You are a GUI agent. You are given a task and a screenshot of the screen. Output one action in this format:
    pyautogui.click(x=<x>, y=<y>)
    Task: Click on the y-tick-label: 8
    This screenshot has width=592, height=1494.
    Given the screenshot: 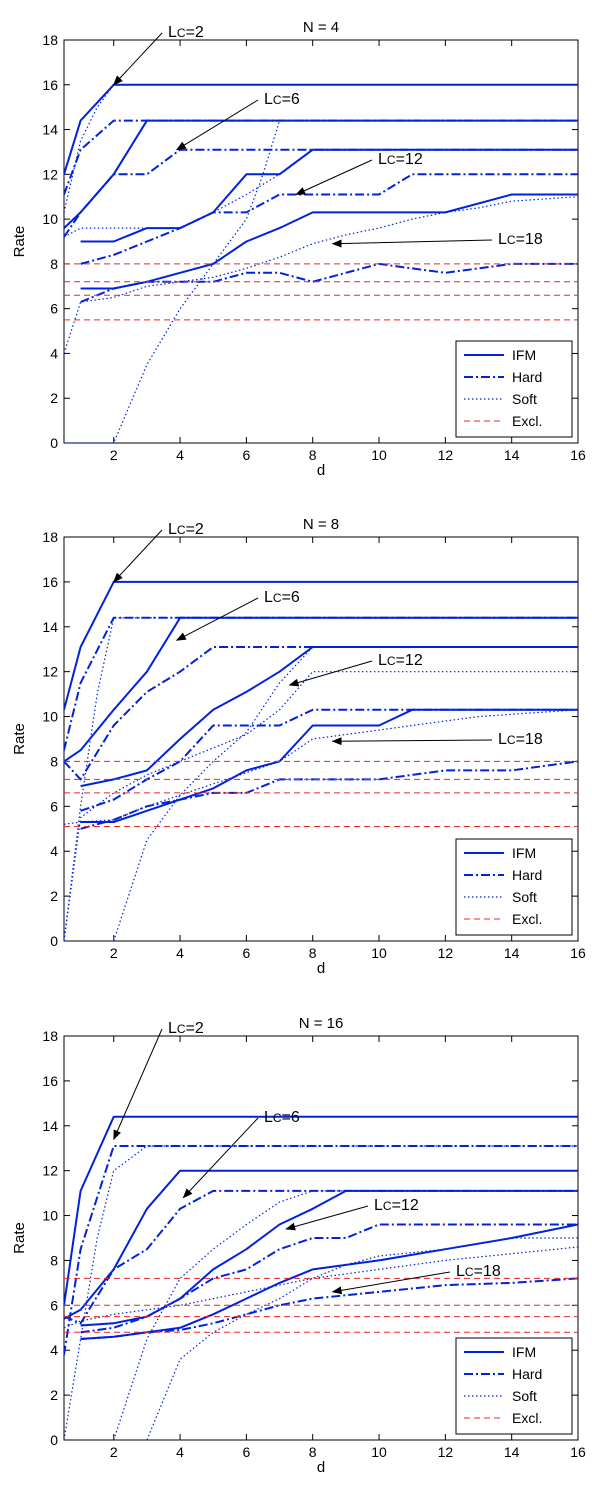 What is the action you would take?
    pyautogui.click(x=54, y=1260)
    